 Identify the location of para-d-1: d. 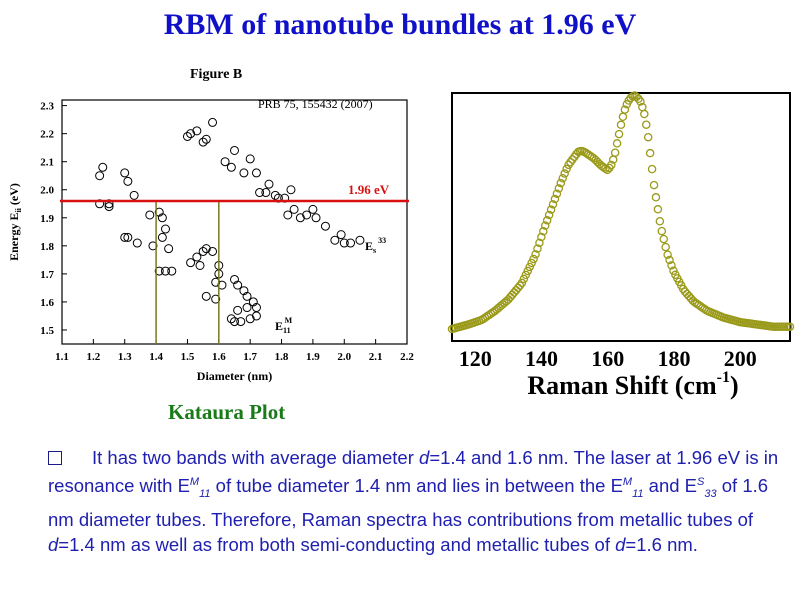
(424, 457).